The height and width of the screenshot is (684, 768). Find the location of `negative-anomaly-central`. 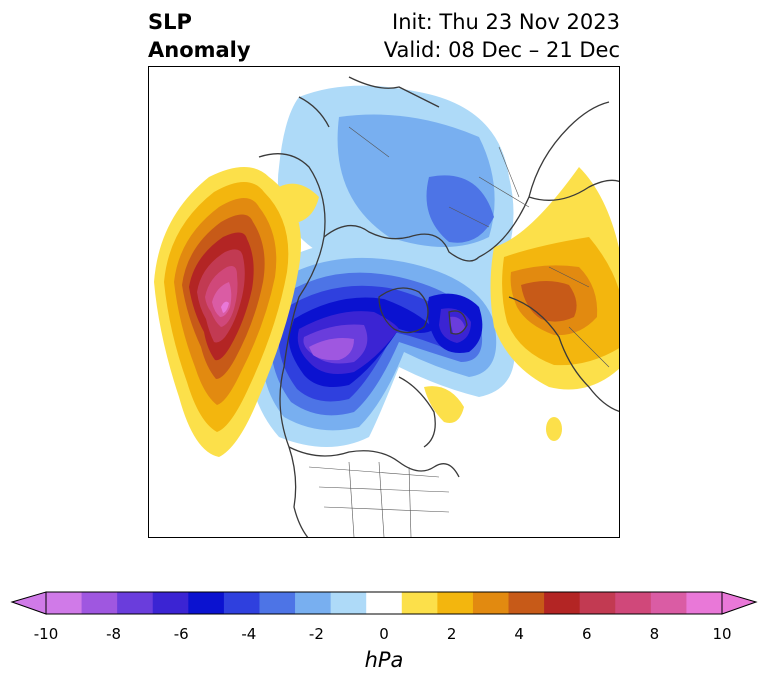

negative-anomaly-central is located at coordinates (381, 344).